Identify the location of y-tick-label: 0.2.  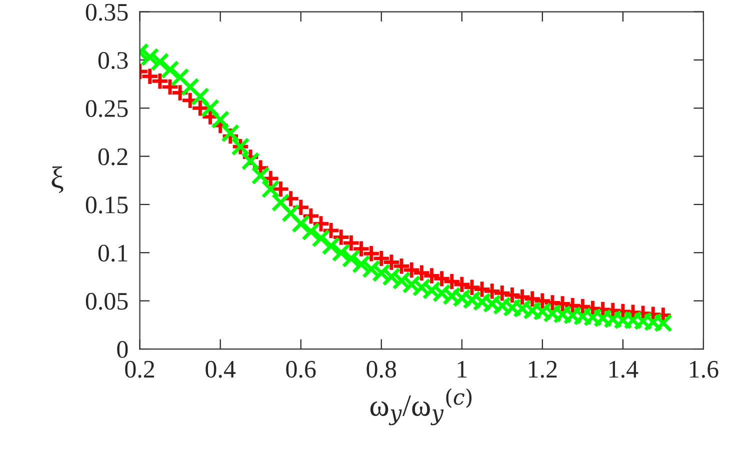
(113, 157).